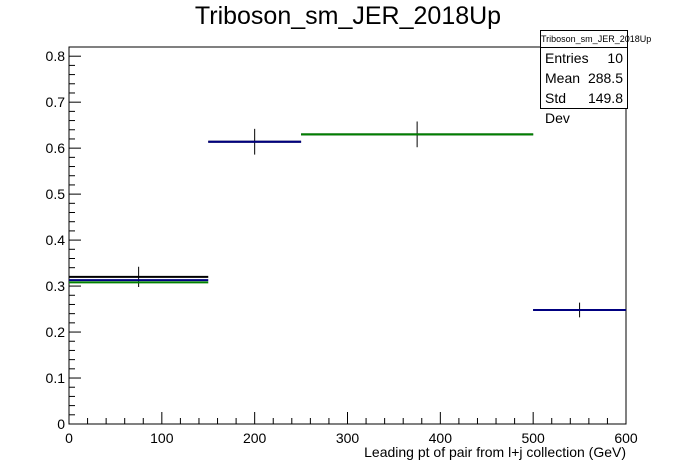 This screenshot has height=472, width=696. Describe the element at coordinates (56, 148) in the screenshot. I see `y-tick-label: 0.6` at that location.